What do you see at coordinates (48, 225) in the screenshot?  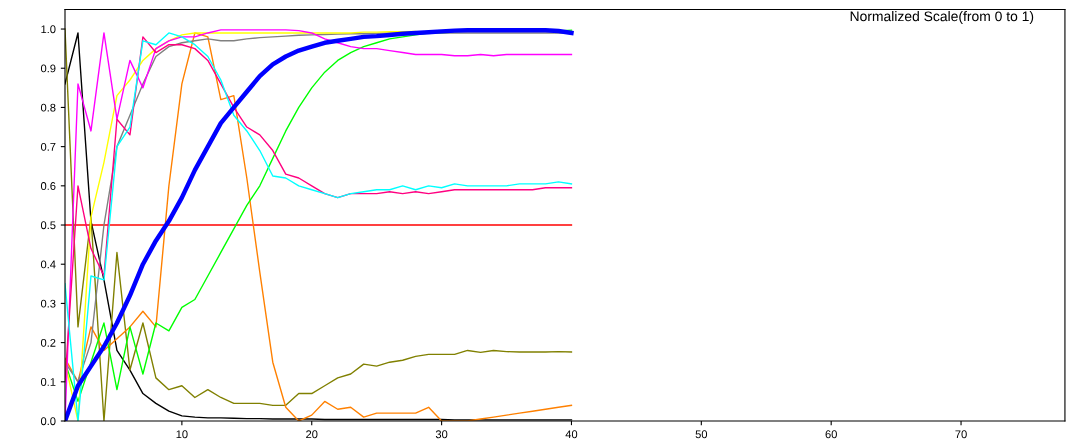 I see `y-tick-label: 0.5` at bounding box center [48, 225].